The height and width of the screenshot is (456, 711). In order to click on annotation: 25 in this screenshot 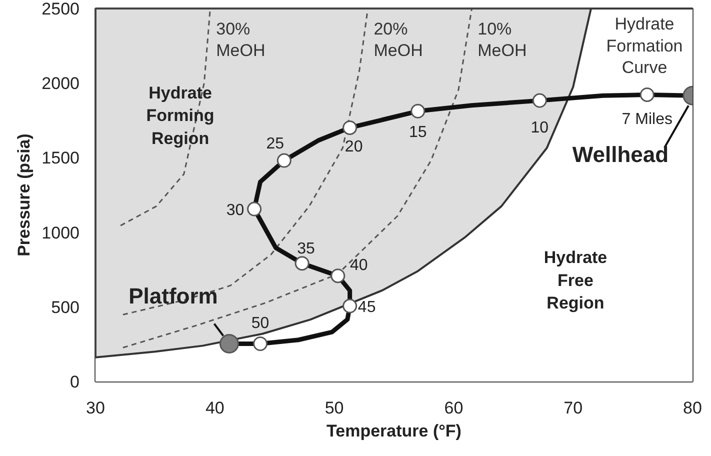, I will do `click(275, 144)`.